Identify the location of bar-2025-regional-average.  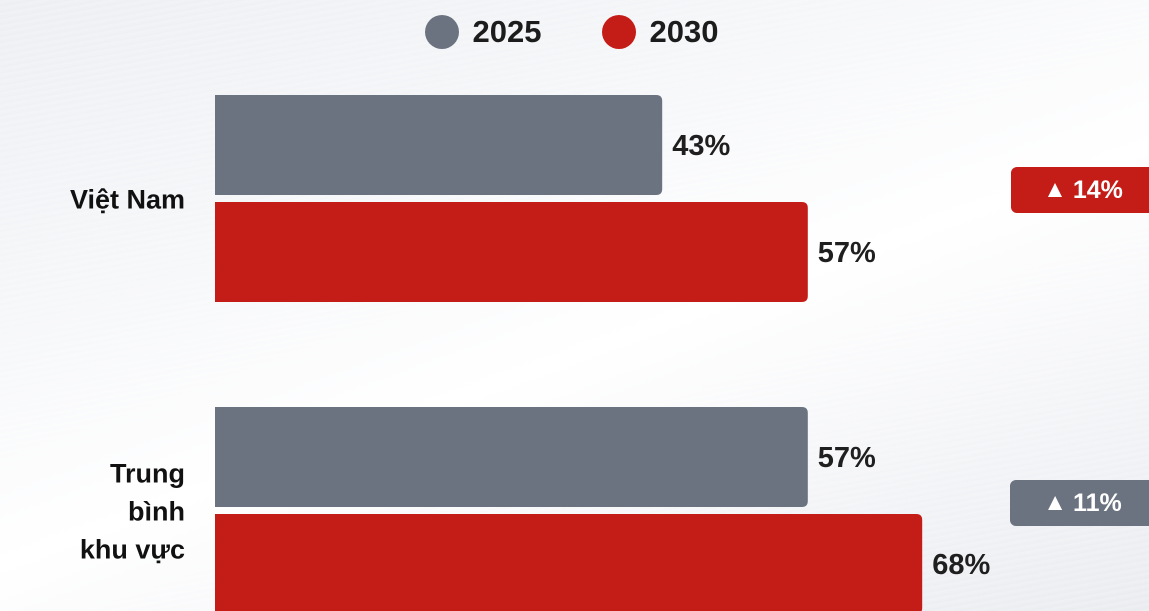
(511, 457).